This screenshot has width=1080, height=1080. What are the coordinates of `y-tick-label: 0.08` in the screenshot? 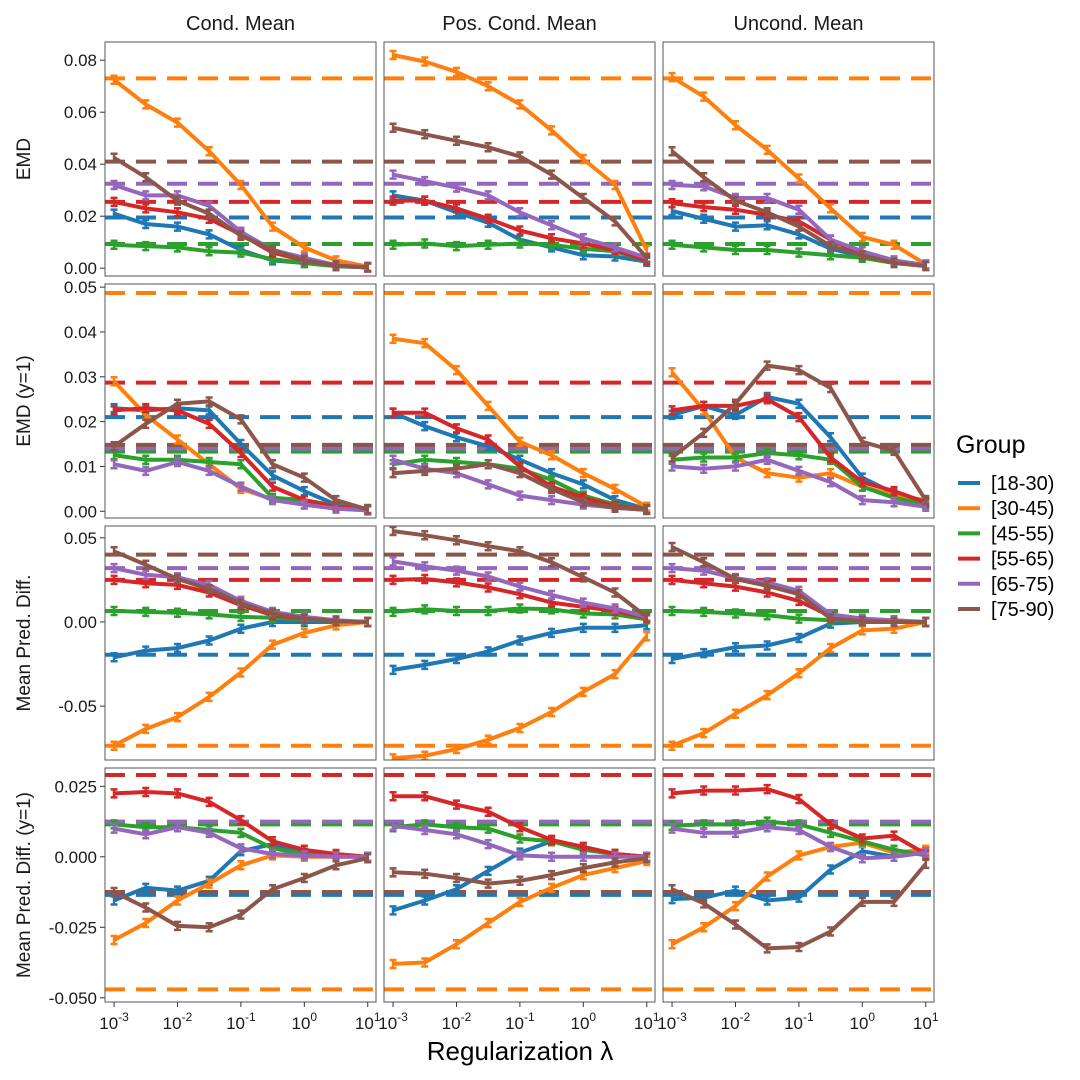 It's located at (80, 60).